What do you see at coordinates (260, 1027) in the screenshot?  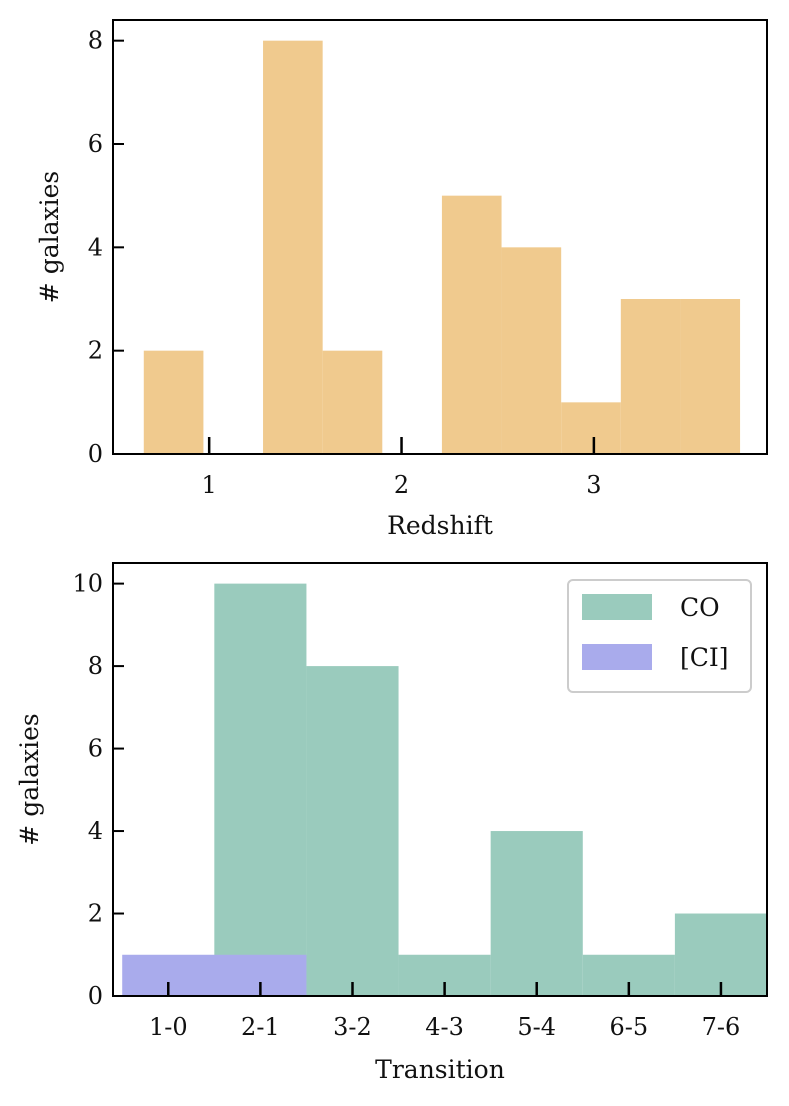 I see `x-tick-label: 2-1` at bounding box center [260, 1027].